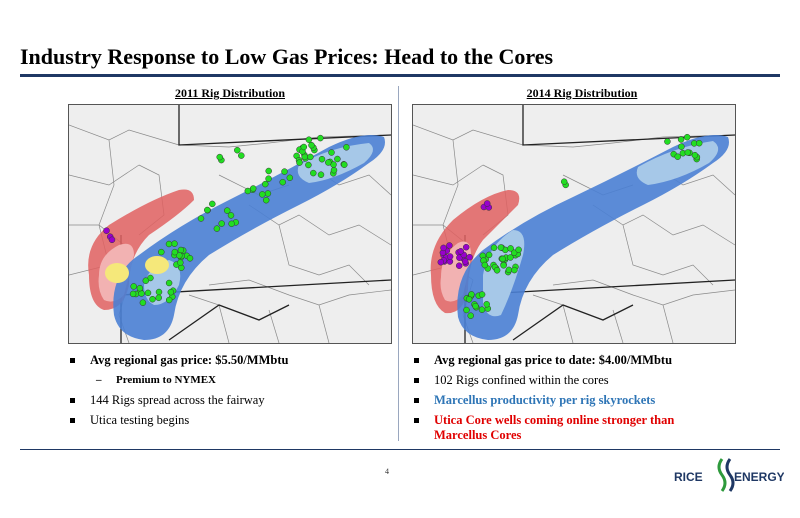 The width and height of the screenshot is (800, 518). Describe the element at coordinates (400, 75) in the screenshot. I see `title-rule` at that location.